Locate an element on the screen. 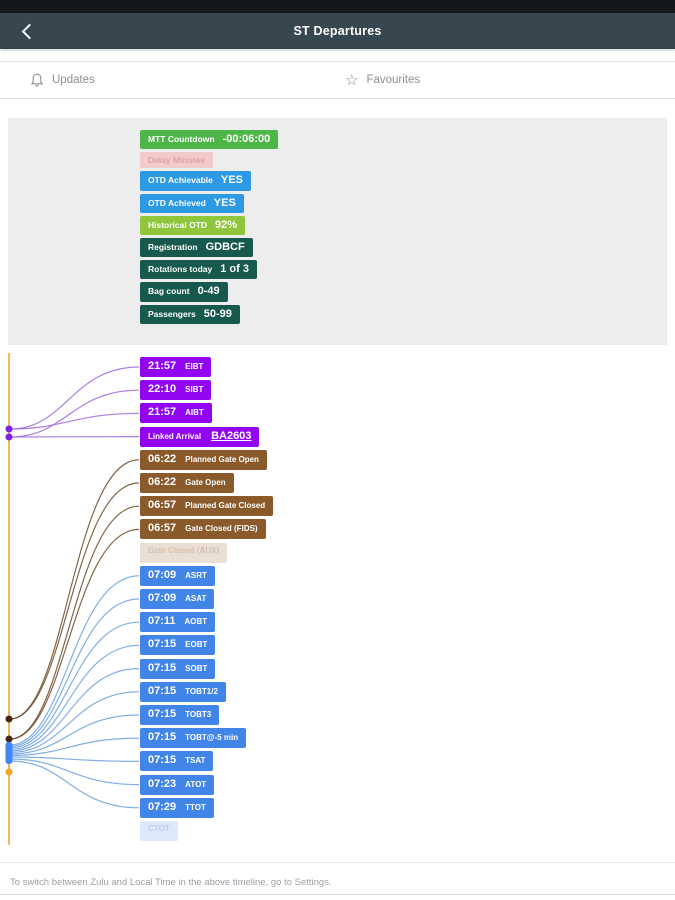 The image size is (675, 900). timeline-event-atot: 07:23 ATOT is located at coordinates (177, 784).